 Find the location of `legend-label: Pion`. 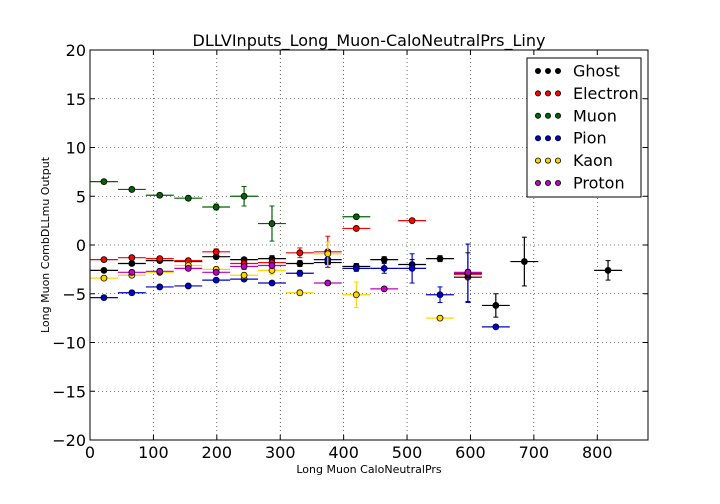

legend-label: Pion is located at coordinates (590, 138).